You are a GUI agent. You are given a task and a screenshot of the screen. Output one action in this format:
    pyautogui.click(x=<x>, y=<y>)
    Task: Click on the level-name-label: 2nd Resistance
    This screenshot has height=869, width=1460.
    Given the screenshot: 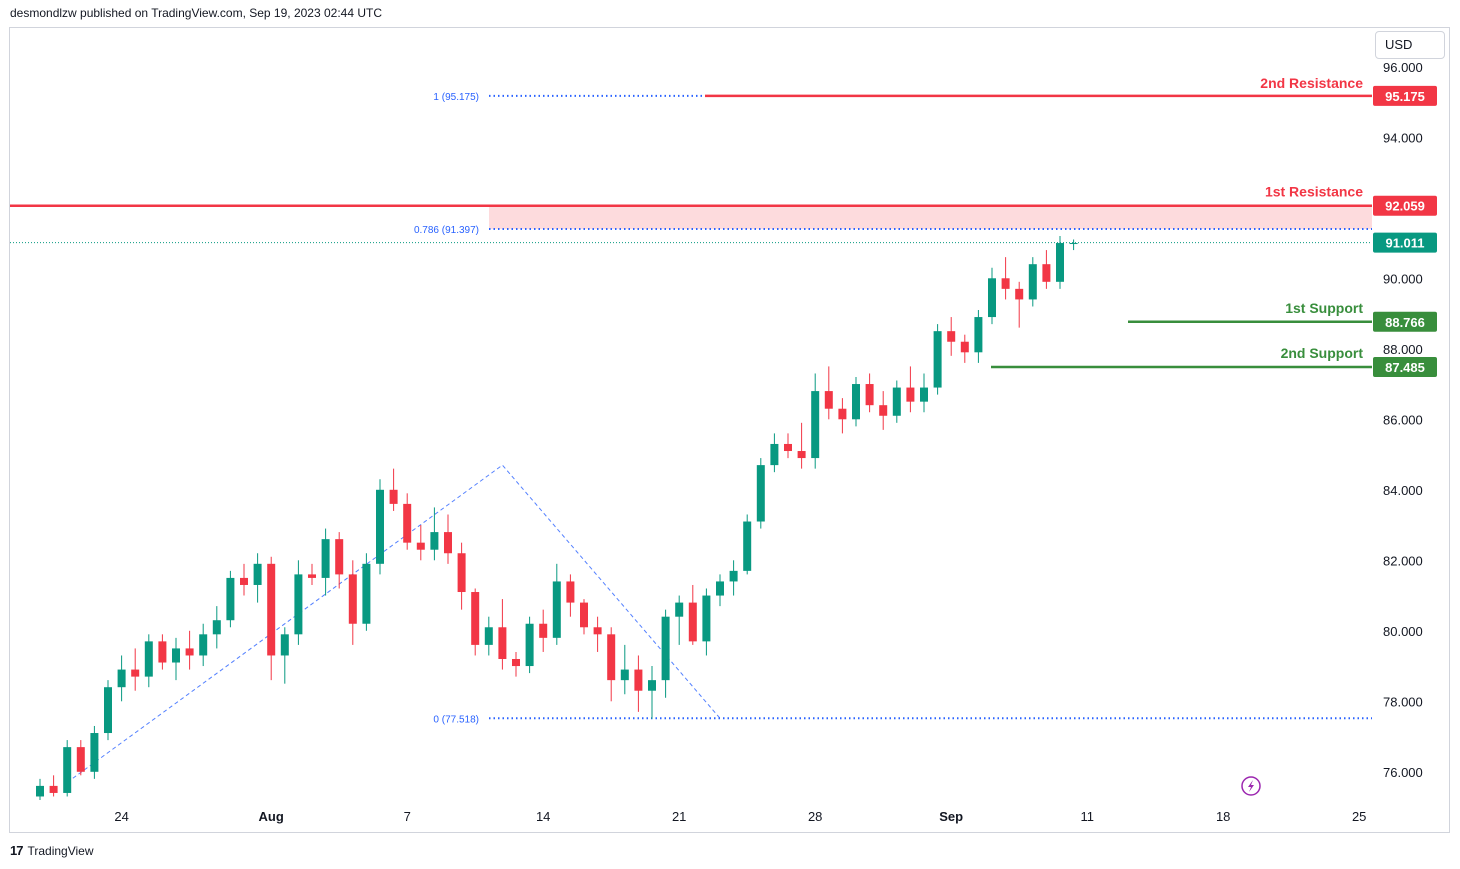 What is the action you would take?
    pyautogui.click(x=1311, y=83)
    